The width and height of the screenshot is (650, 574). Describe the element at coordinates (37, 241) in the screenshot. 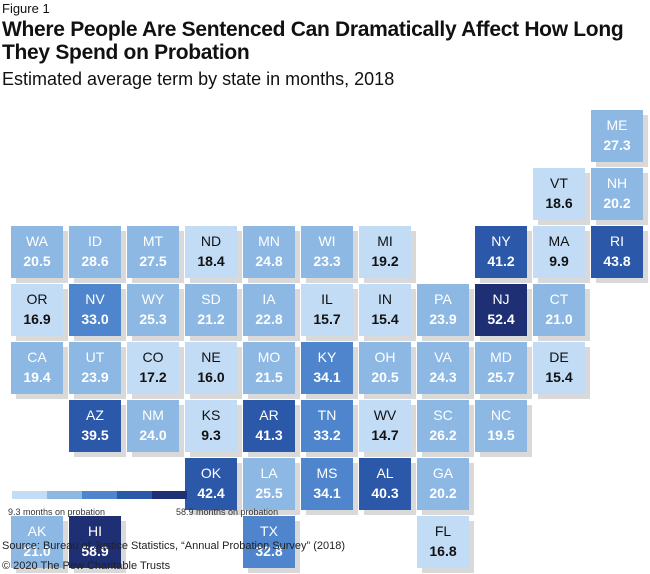

I see `state-abbr: WA` at that location.